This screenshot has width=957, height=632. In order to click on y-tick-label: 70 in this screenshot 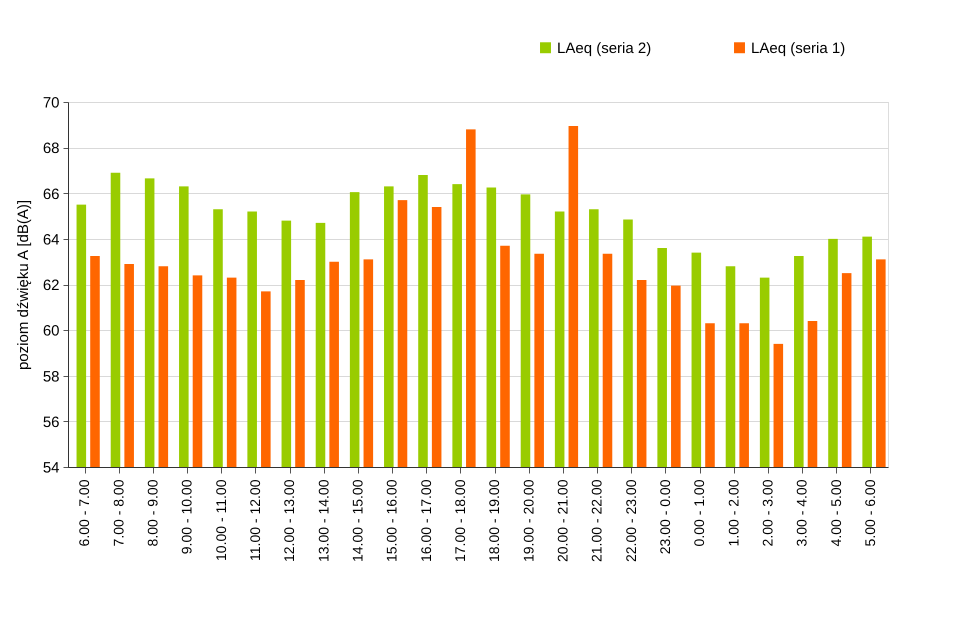, I will do `click(51, 103)`.